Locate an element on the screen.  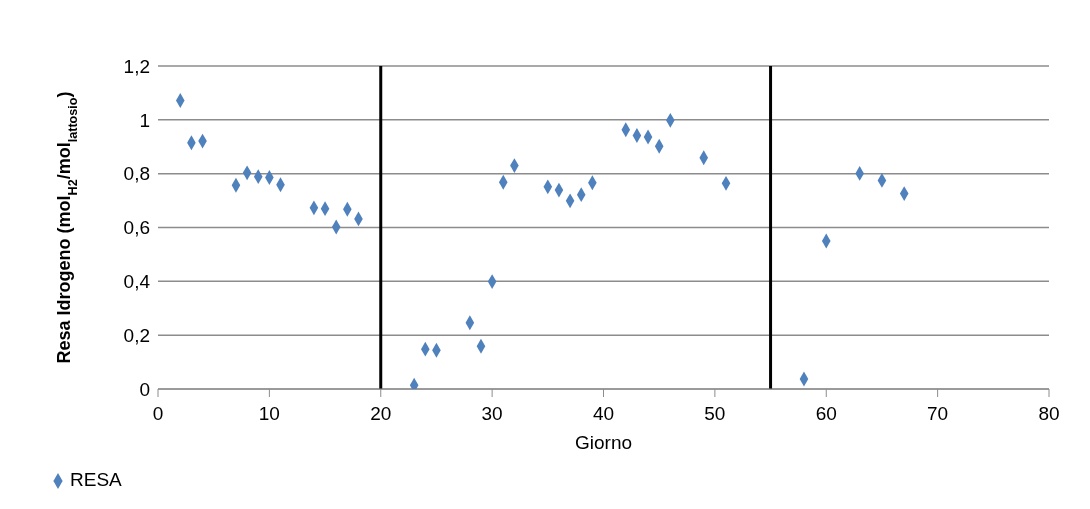
y-tick-label: 1,2 is located at coordinates (136, 66).